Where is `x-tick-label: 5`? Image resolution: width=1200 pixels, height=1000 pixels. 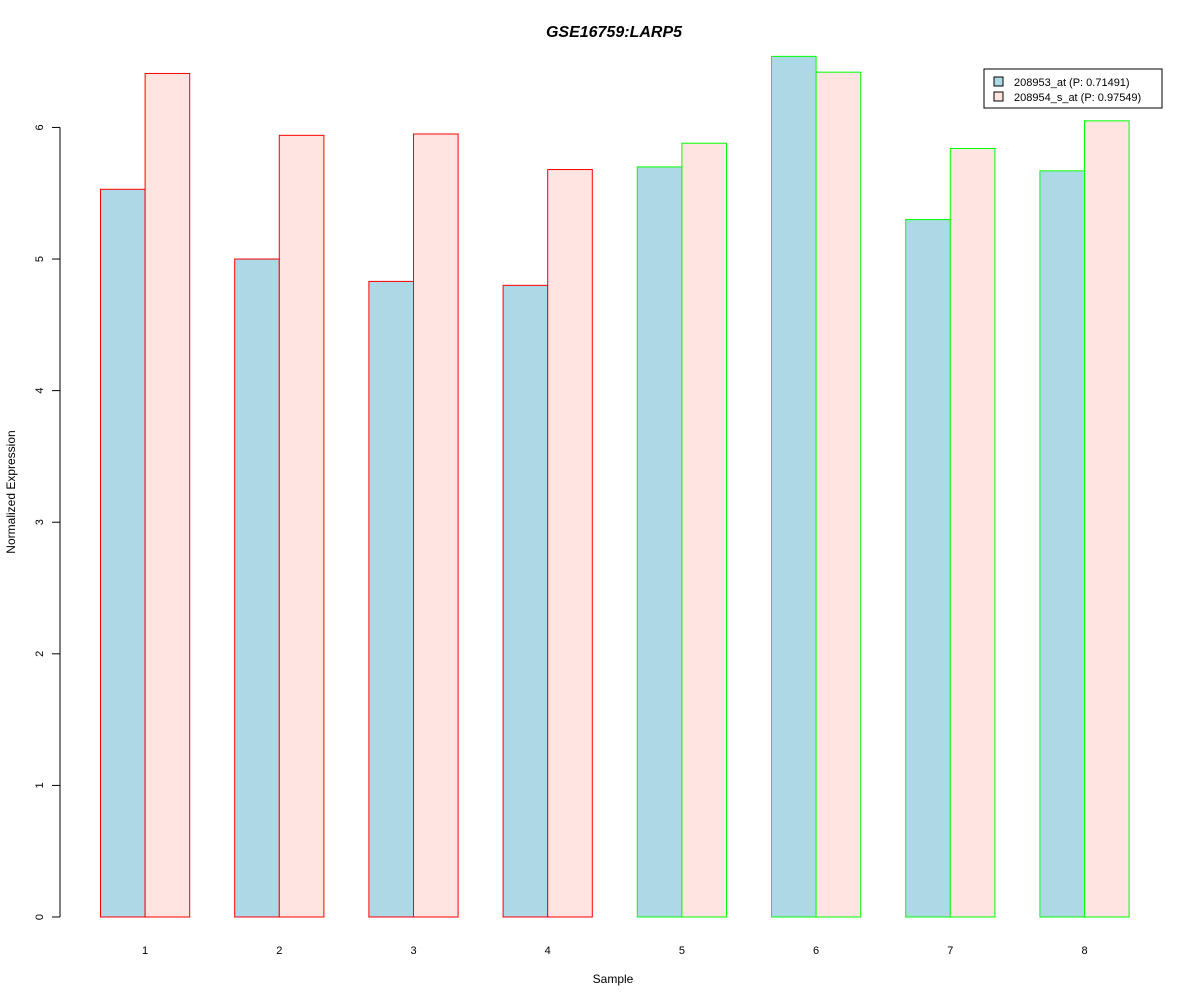
x-tick-label: 5 is located at coordinates (682, 951).